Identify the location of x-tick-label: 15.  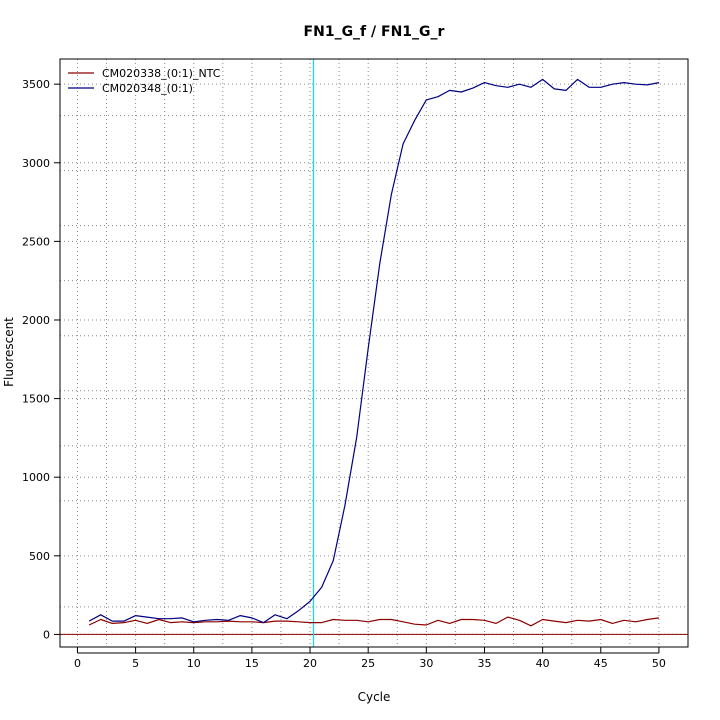
(252, 663).